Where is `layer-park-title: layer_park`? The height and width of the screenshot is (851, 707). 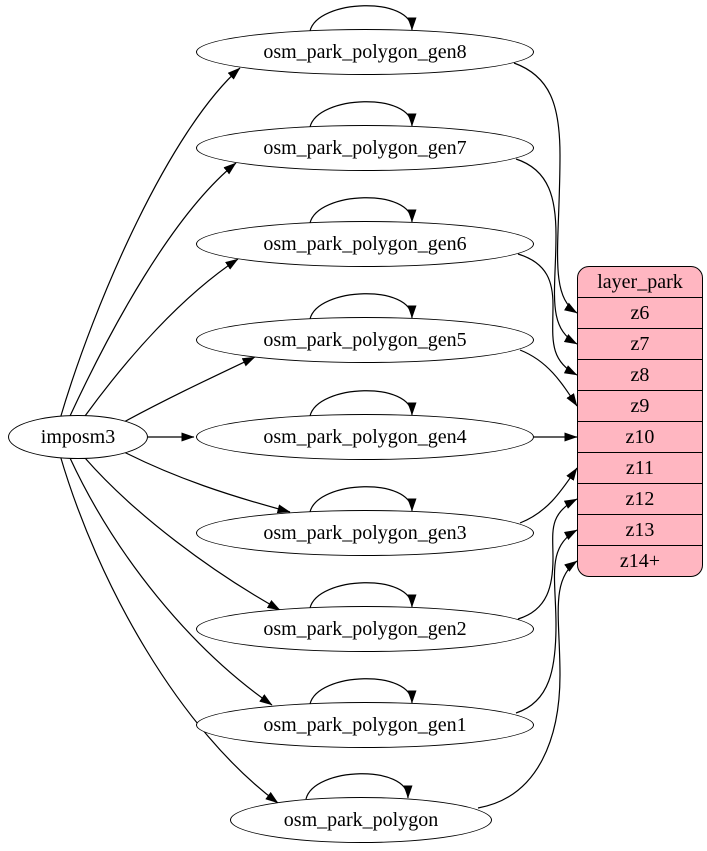
layer-park-title: layer_park is located at coordinates (640, 282).